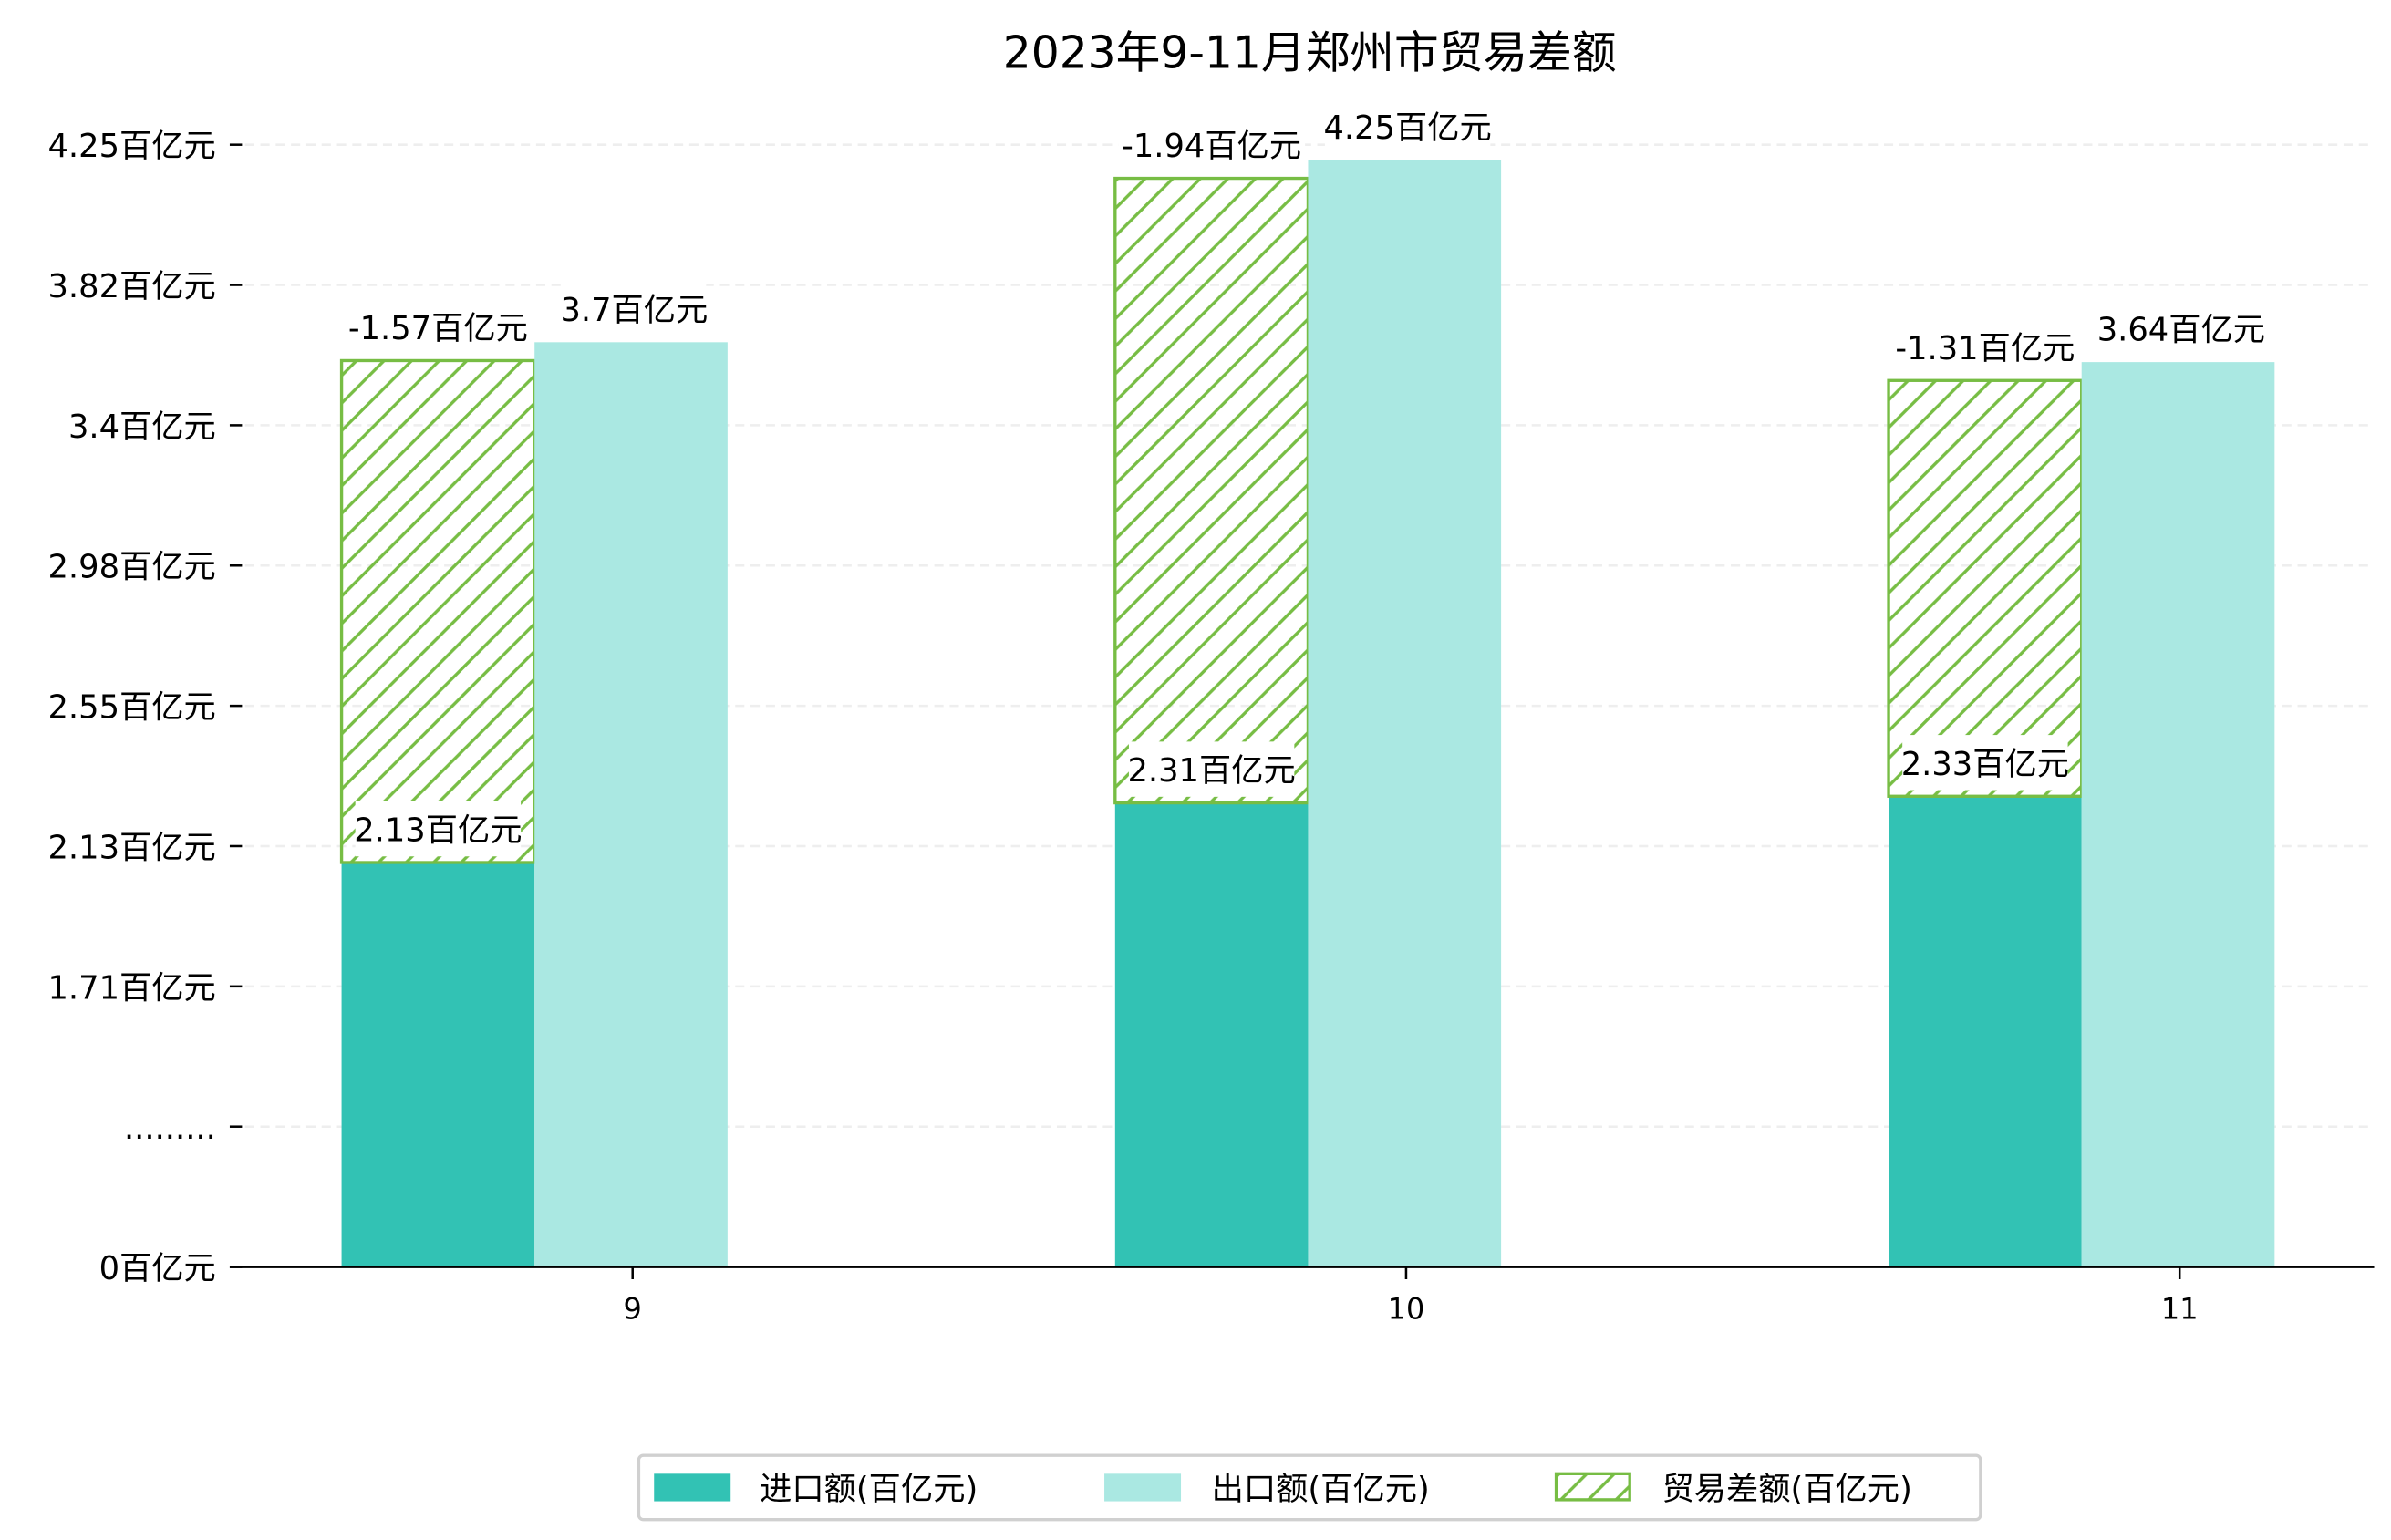 The image size is (2391, 1540). I want to click on balance-data-label: -1.57百亿元, so click(438, 328).